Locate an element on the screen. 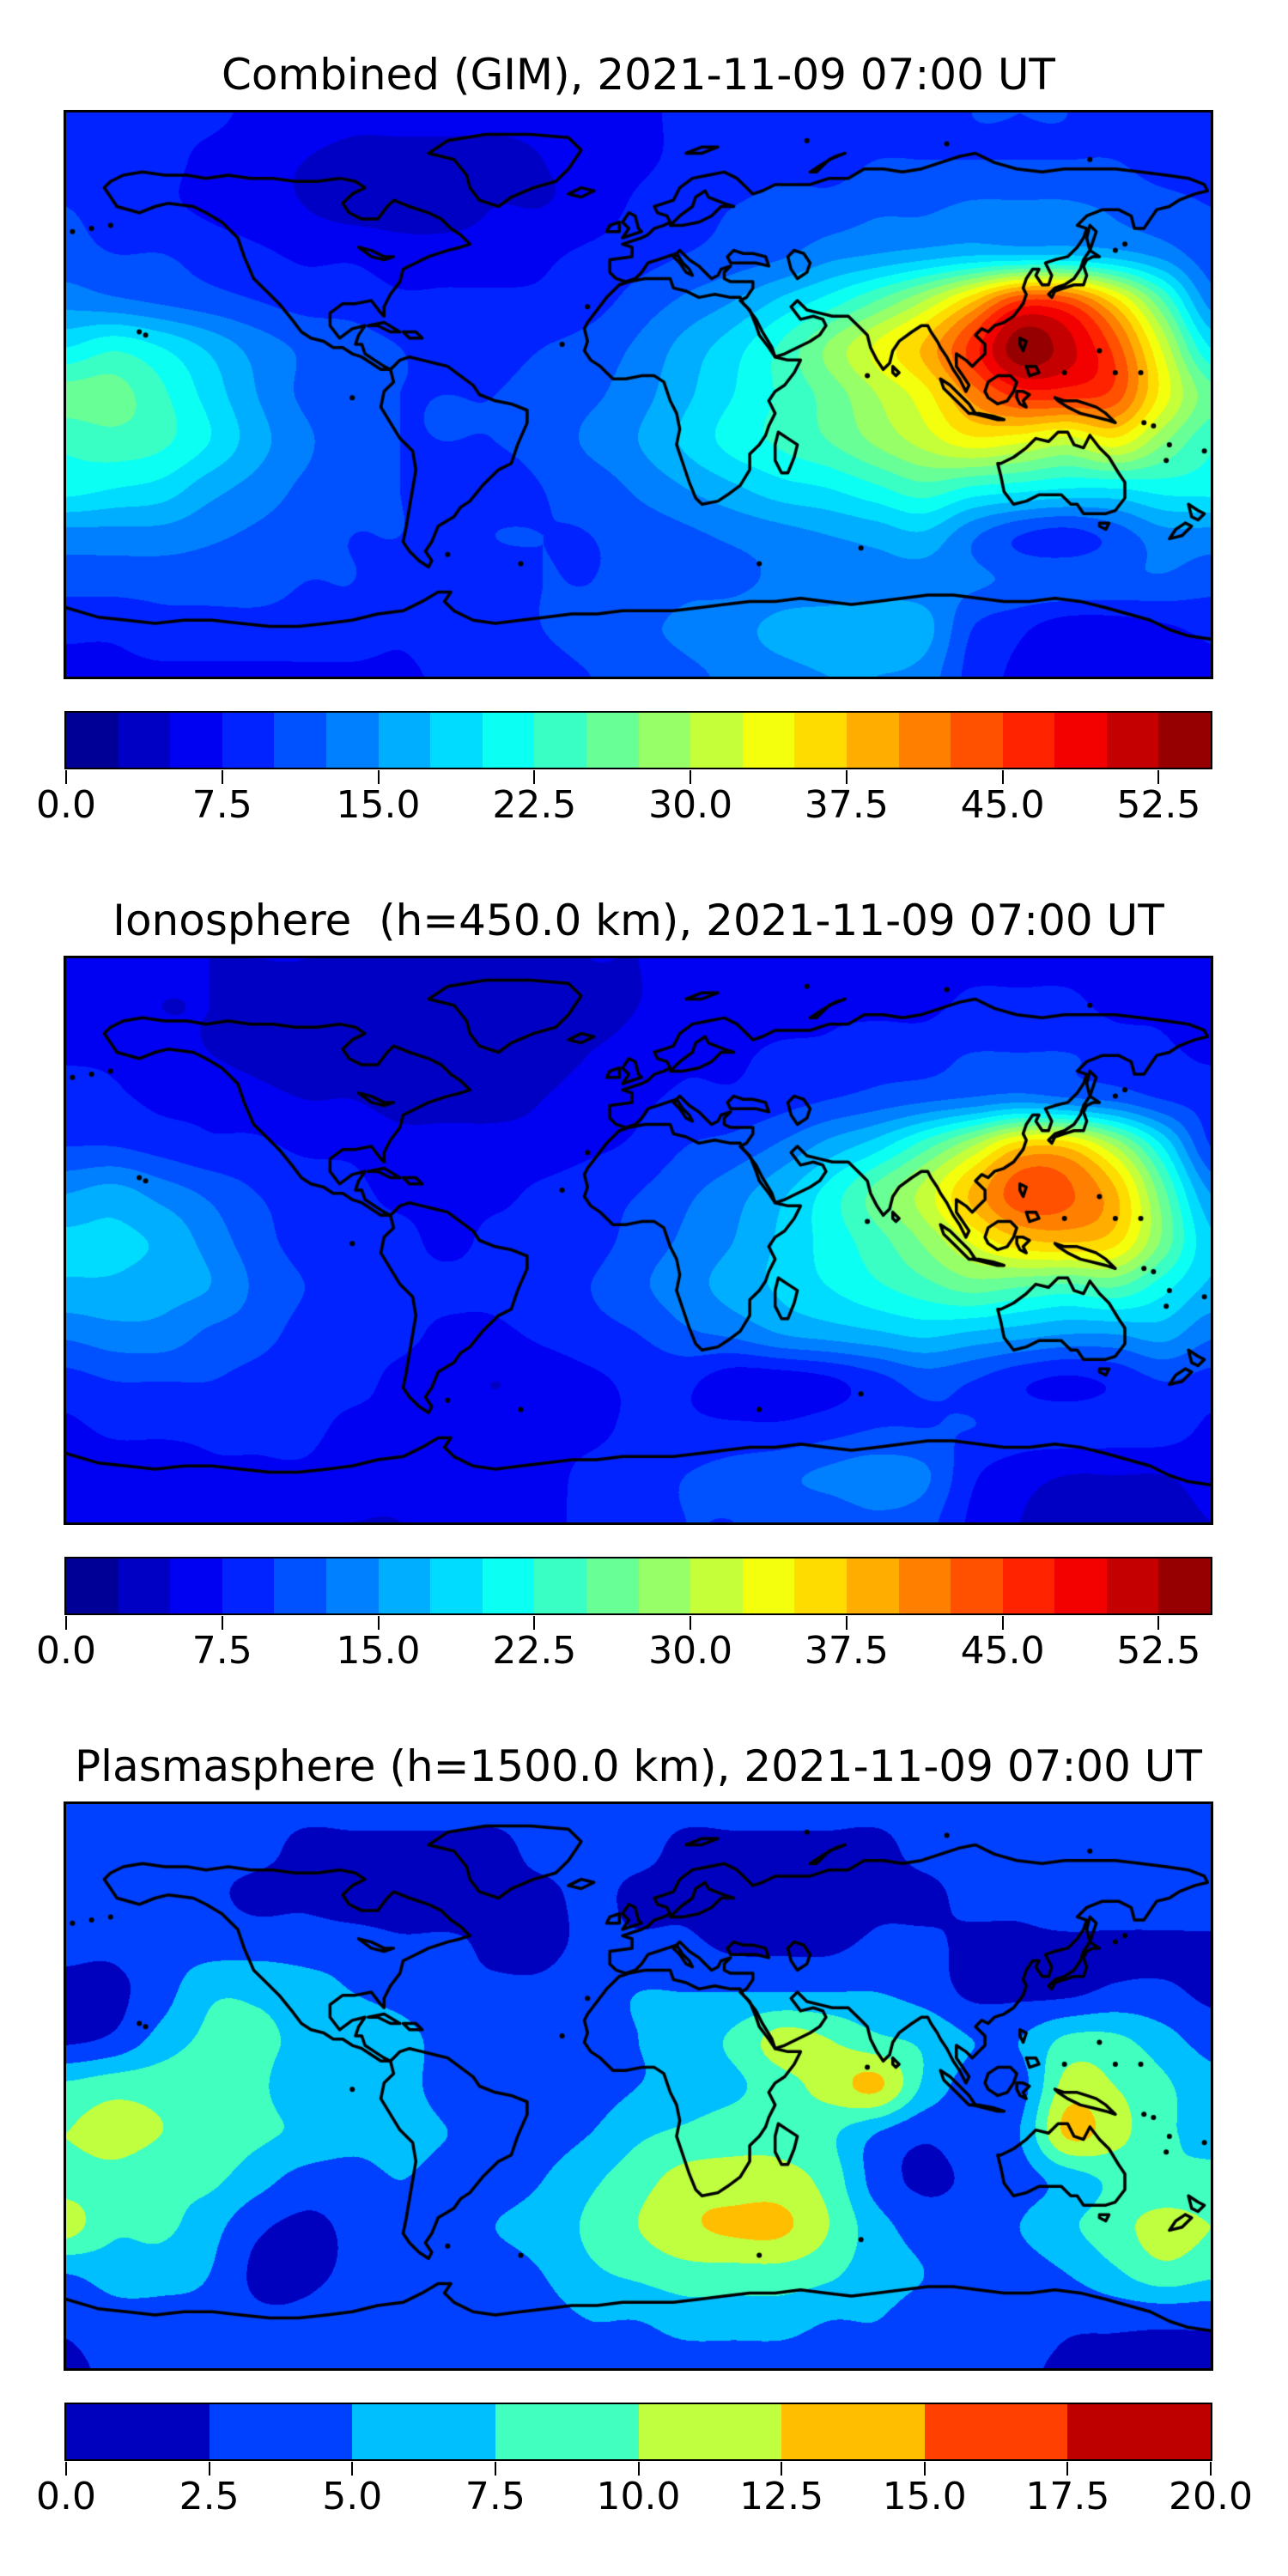  map-title-combined: Combined (GIM), 2021-11-09 07:00 UT is located at coordinates (638, 75).